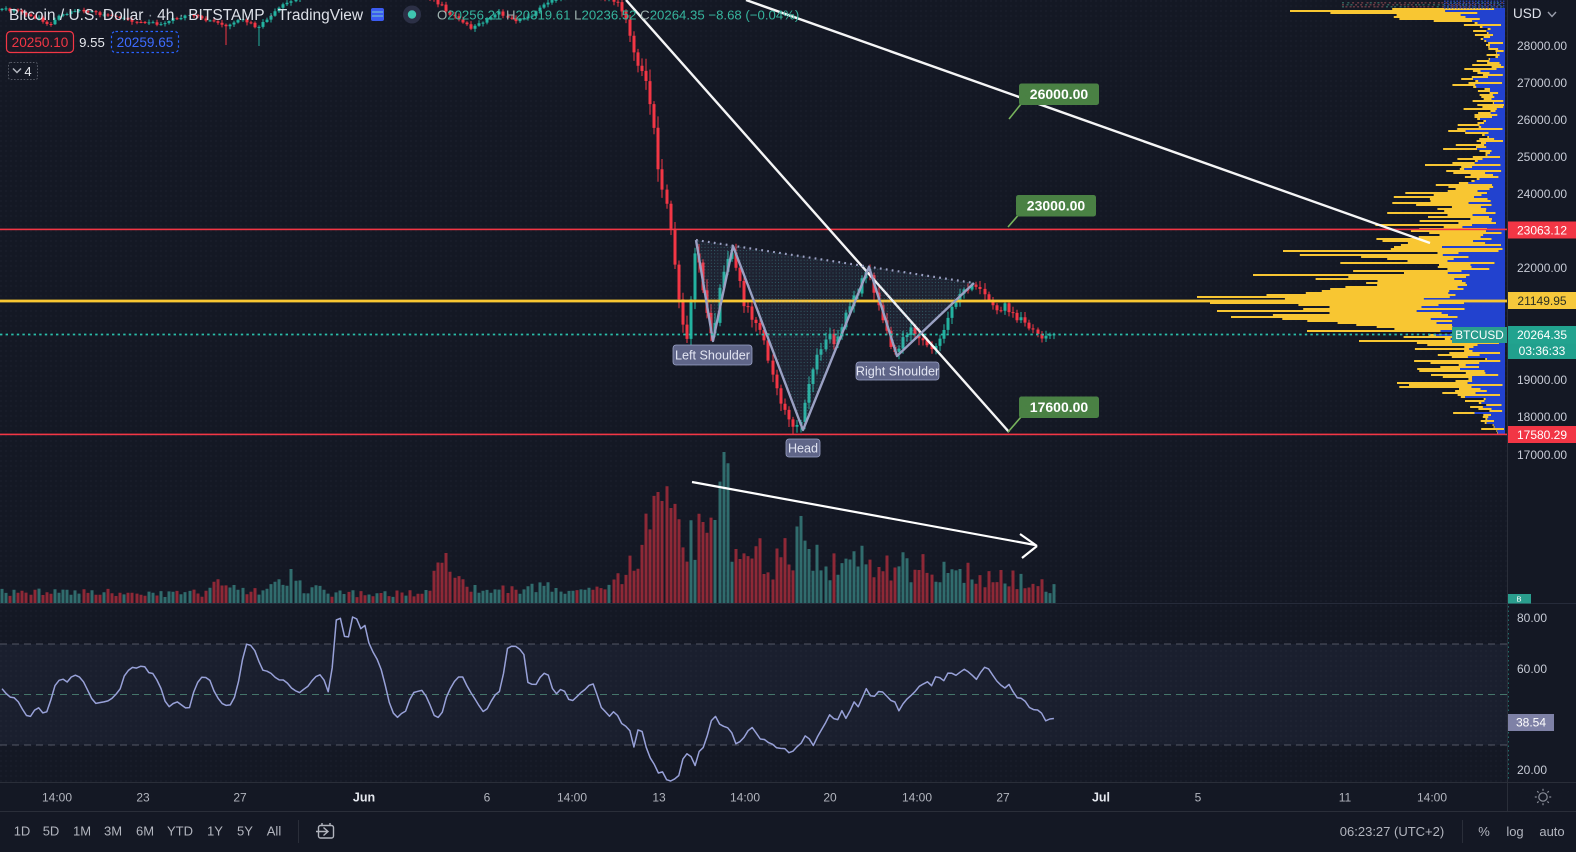 The height and width of the screenshot is (852, 1576). Describe the element at coordinates (215, 831) in the screenshot. I see `svg-text: 1Y` at that location.